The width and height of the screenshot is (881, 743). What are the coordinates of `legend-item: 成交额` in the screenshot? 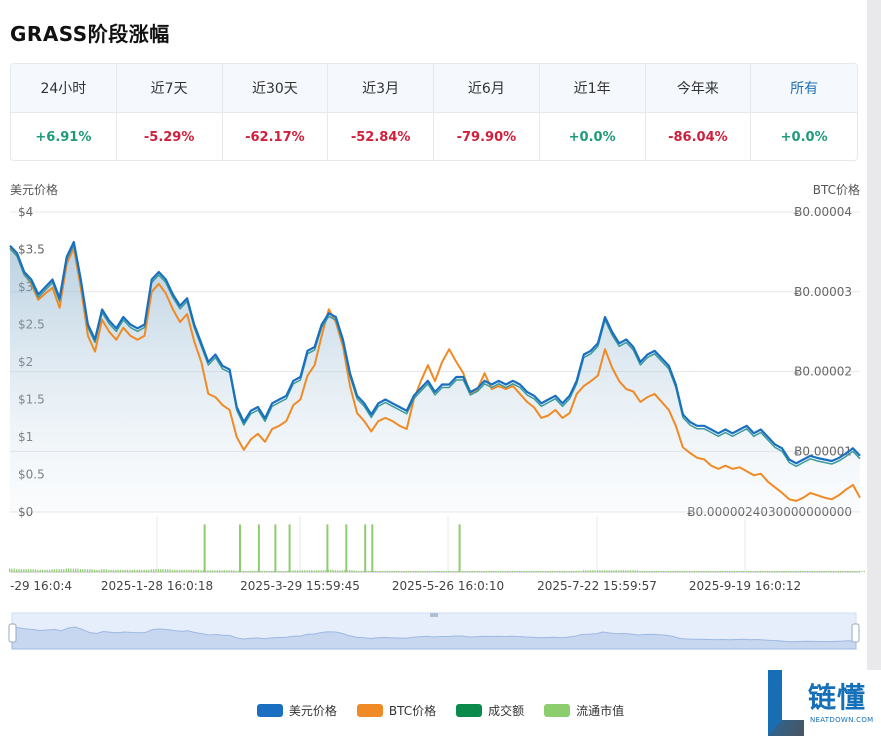 It's located at (490, 710).